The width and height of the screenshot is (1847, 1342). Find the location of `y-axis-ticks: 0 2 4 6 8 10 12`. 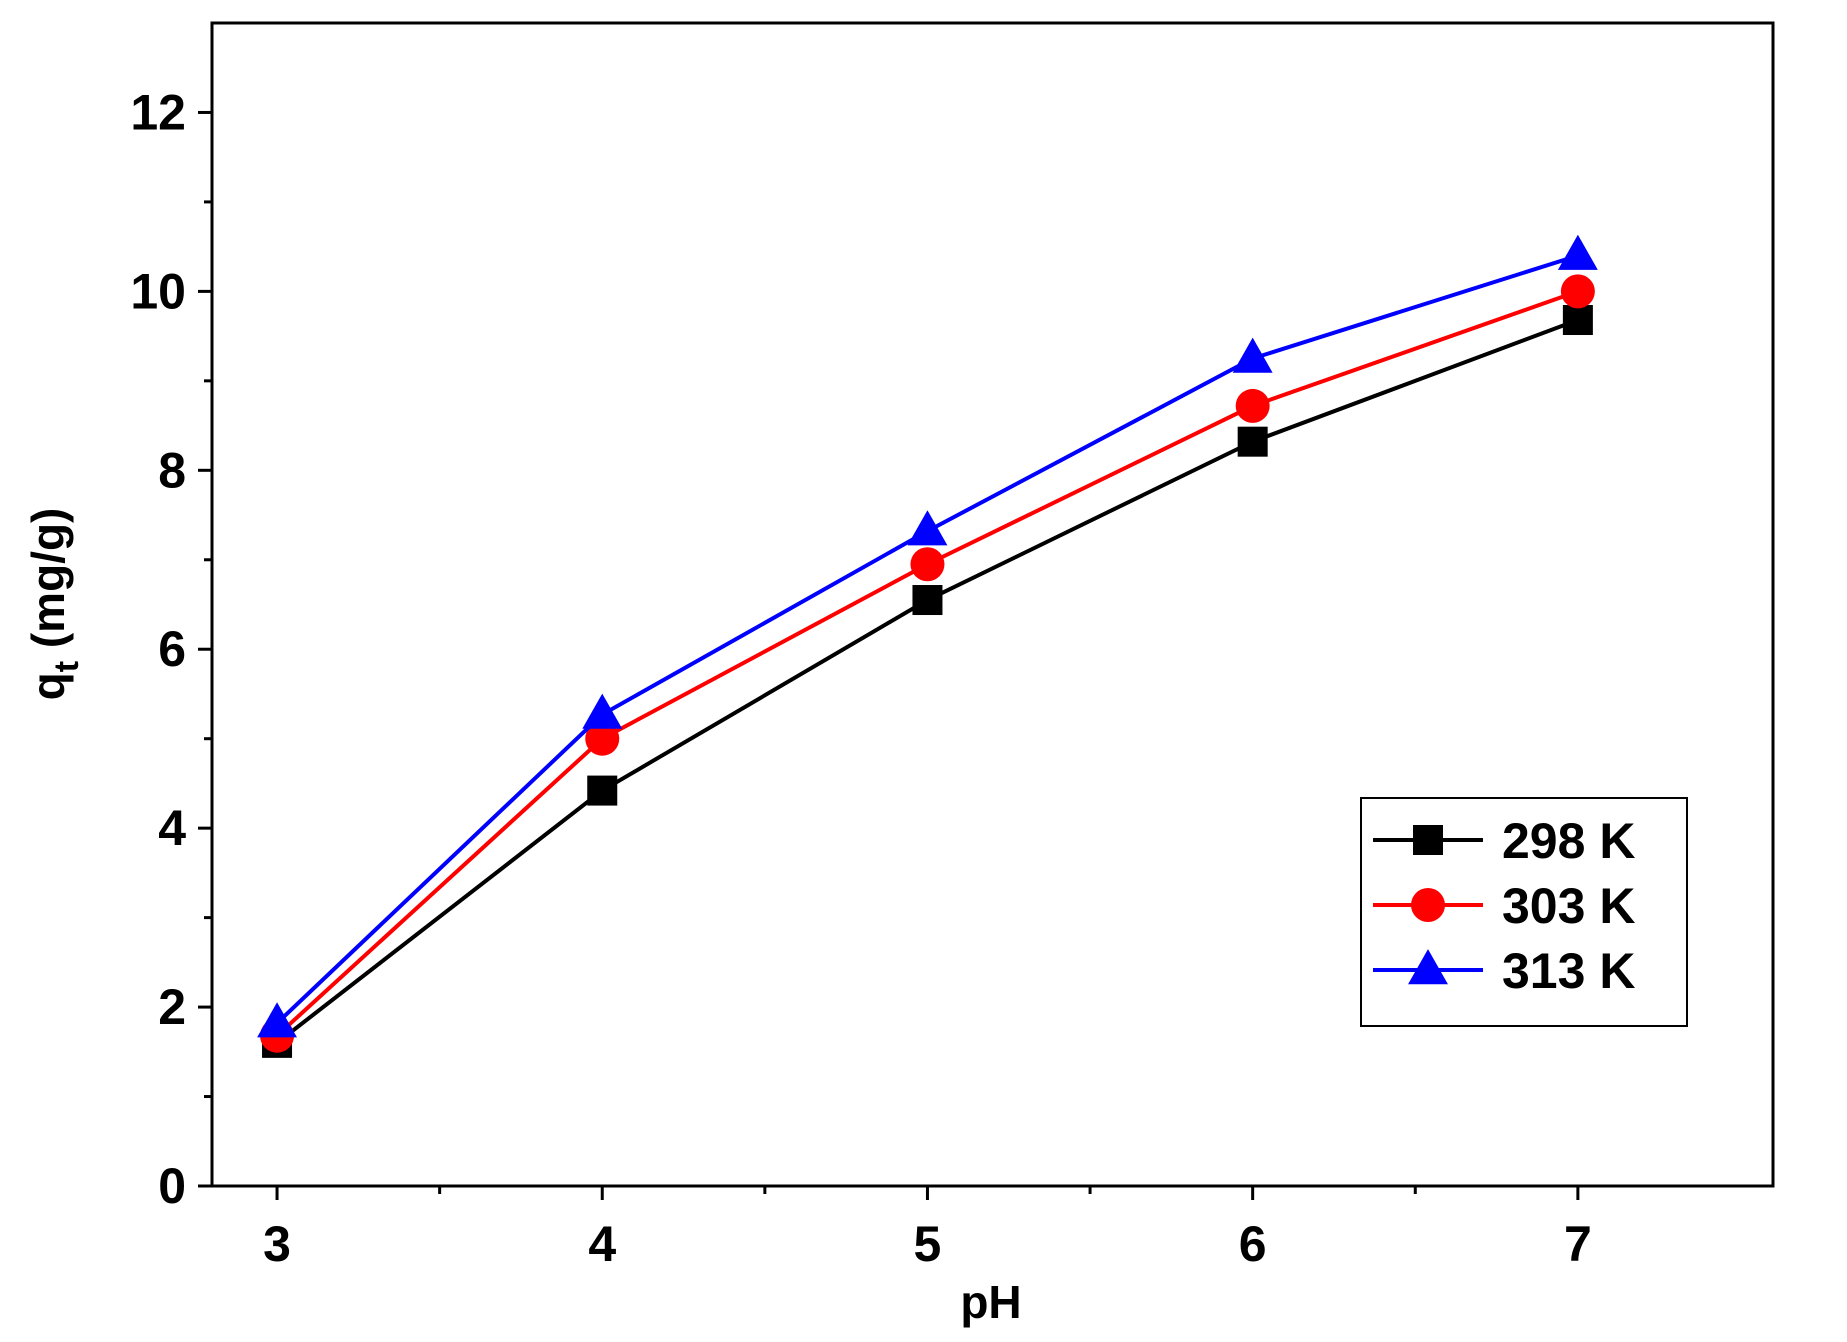

y-axis-ticks: 0 2 4 6 8 10 12 is located at coordinates (171, 649).